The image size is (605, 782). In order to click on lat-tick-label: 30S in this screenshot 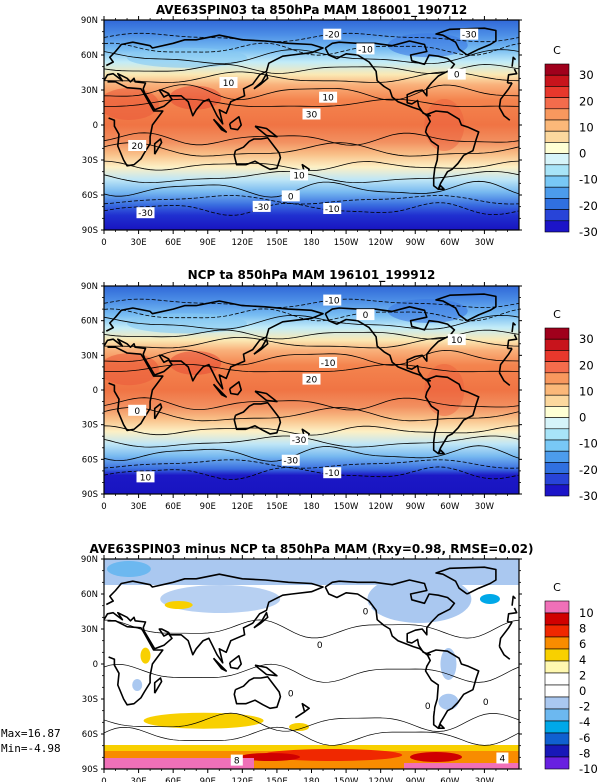, I will do `click(90, 700)`.